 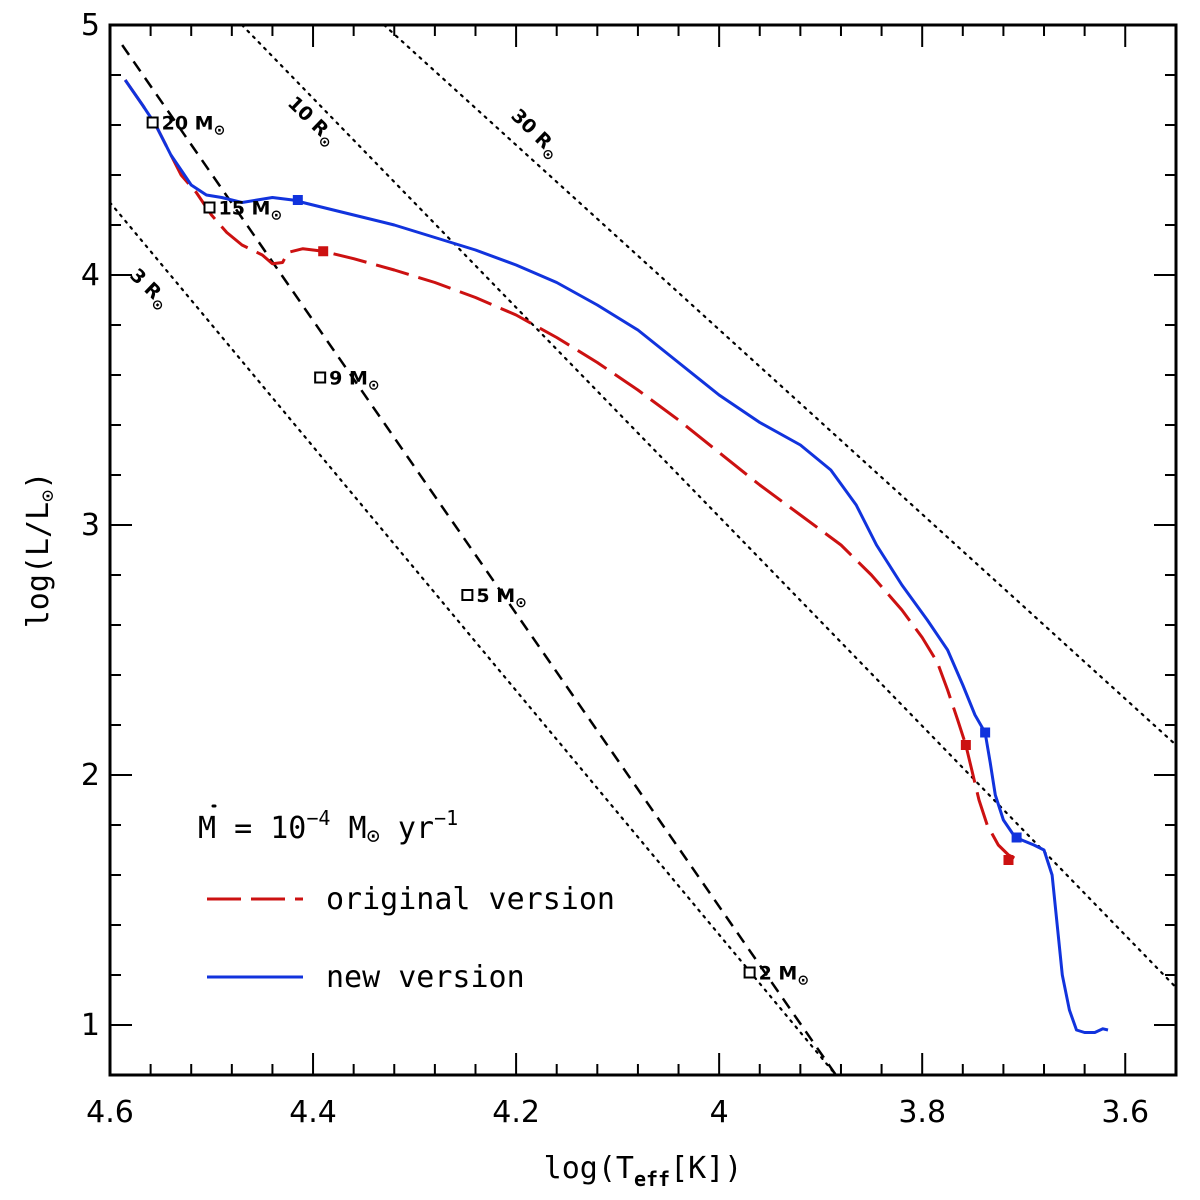 I want to click on legend-label-original: original version, so click(x=470, y=899).